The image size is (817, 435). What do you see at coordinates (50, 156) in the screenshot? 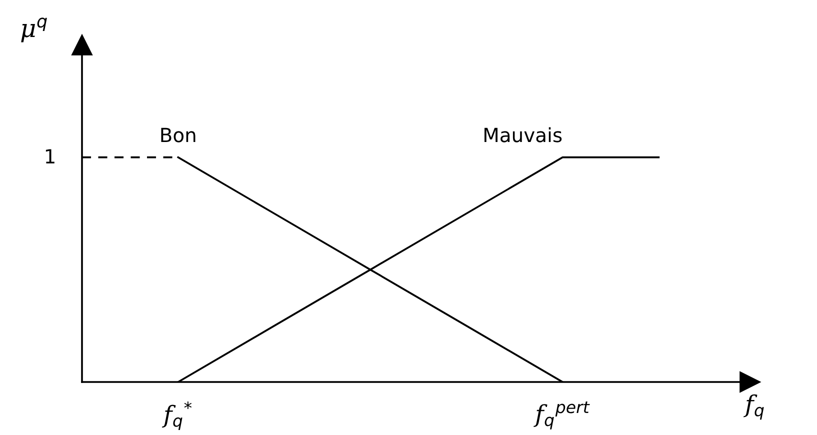
I see `text: 1` at bounding box center [50, 156].